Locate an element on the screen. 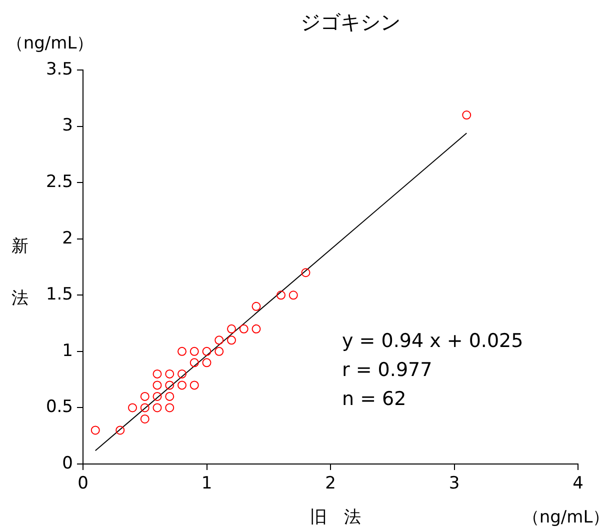 This screenshot has width=614, height=528. annotation: n = 62 is located at coordinates (374, 399).